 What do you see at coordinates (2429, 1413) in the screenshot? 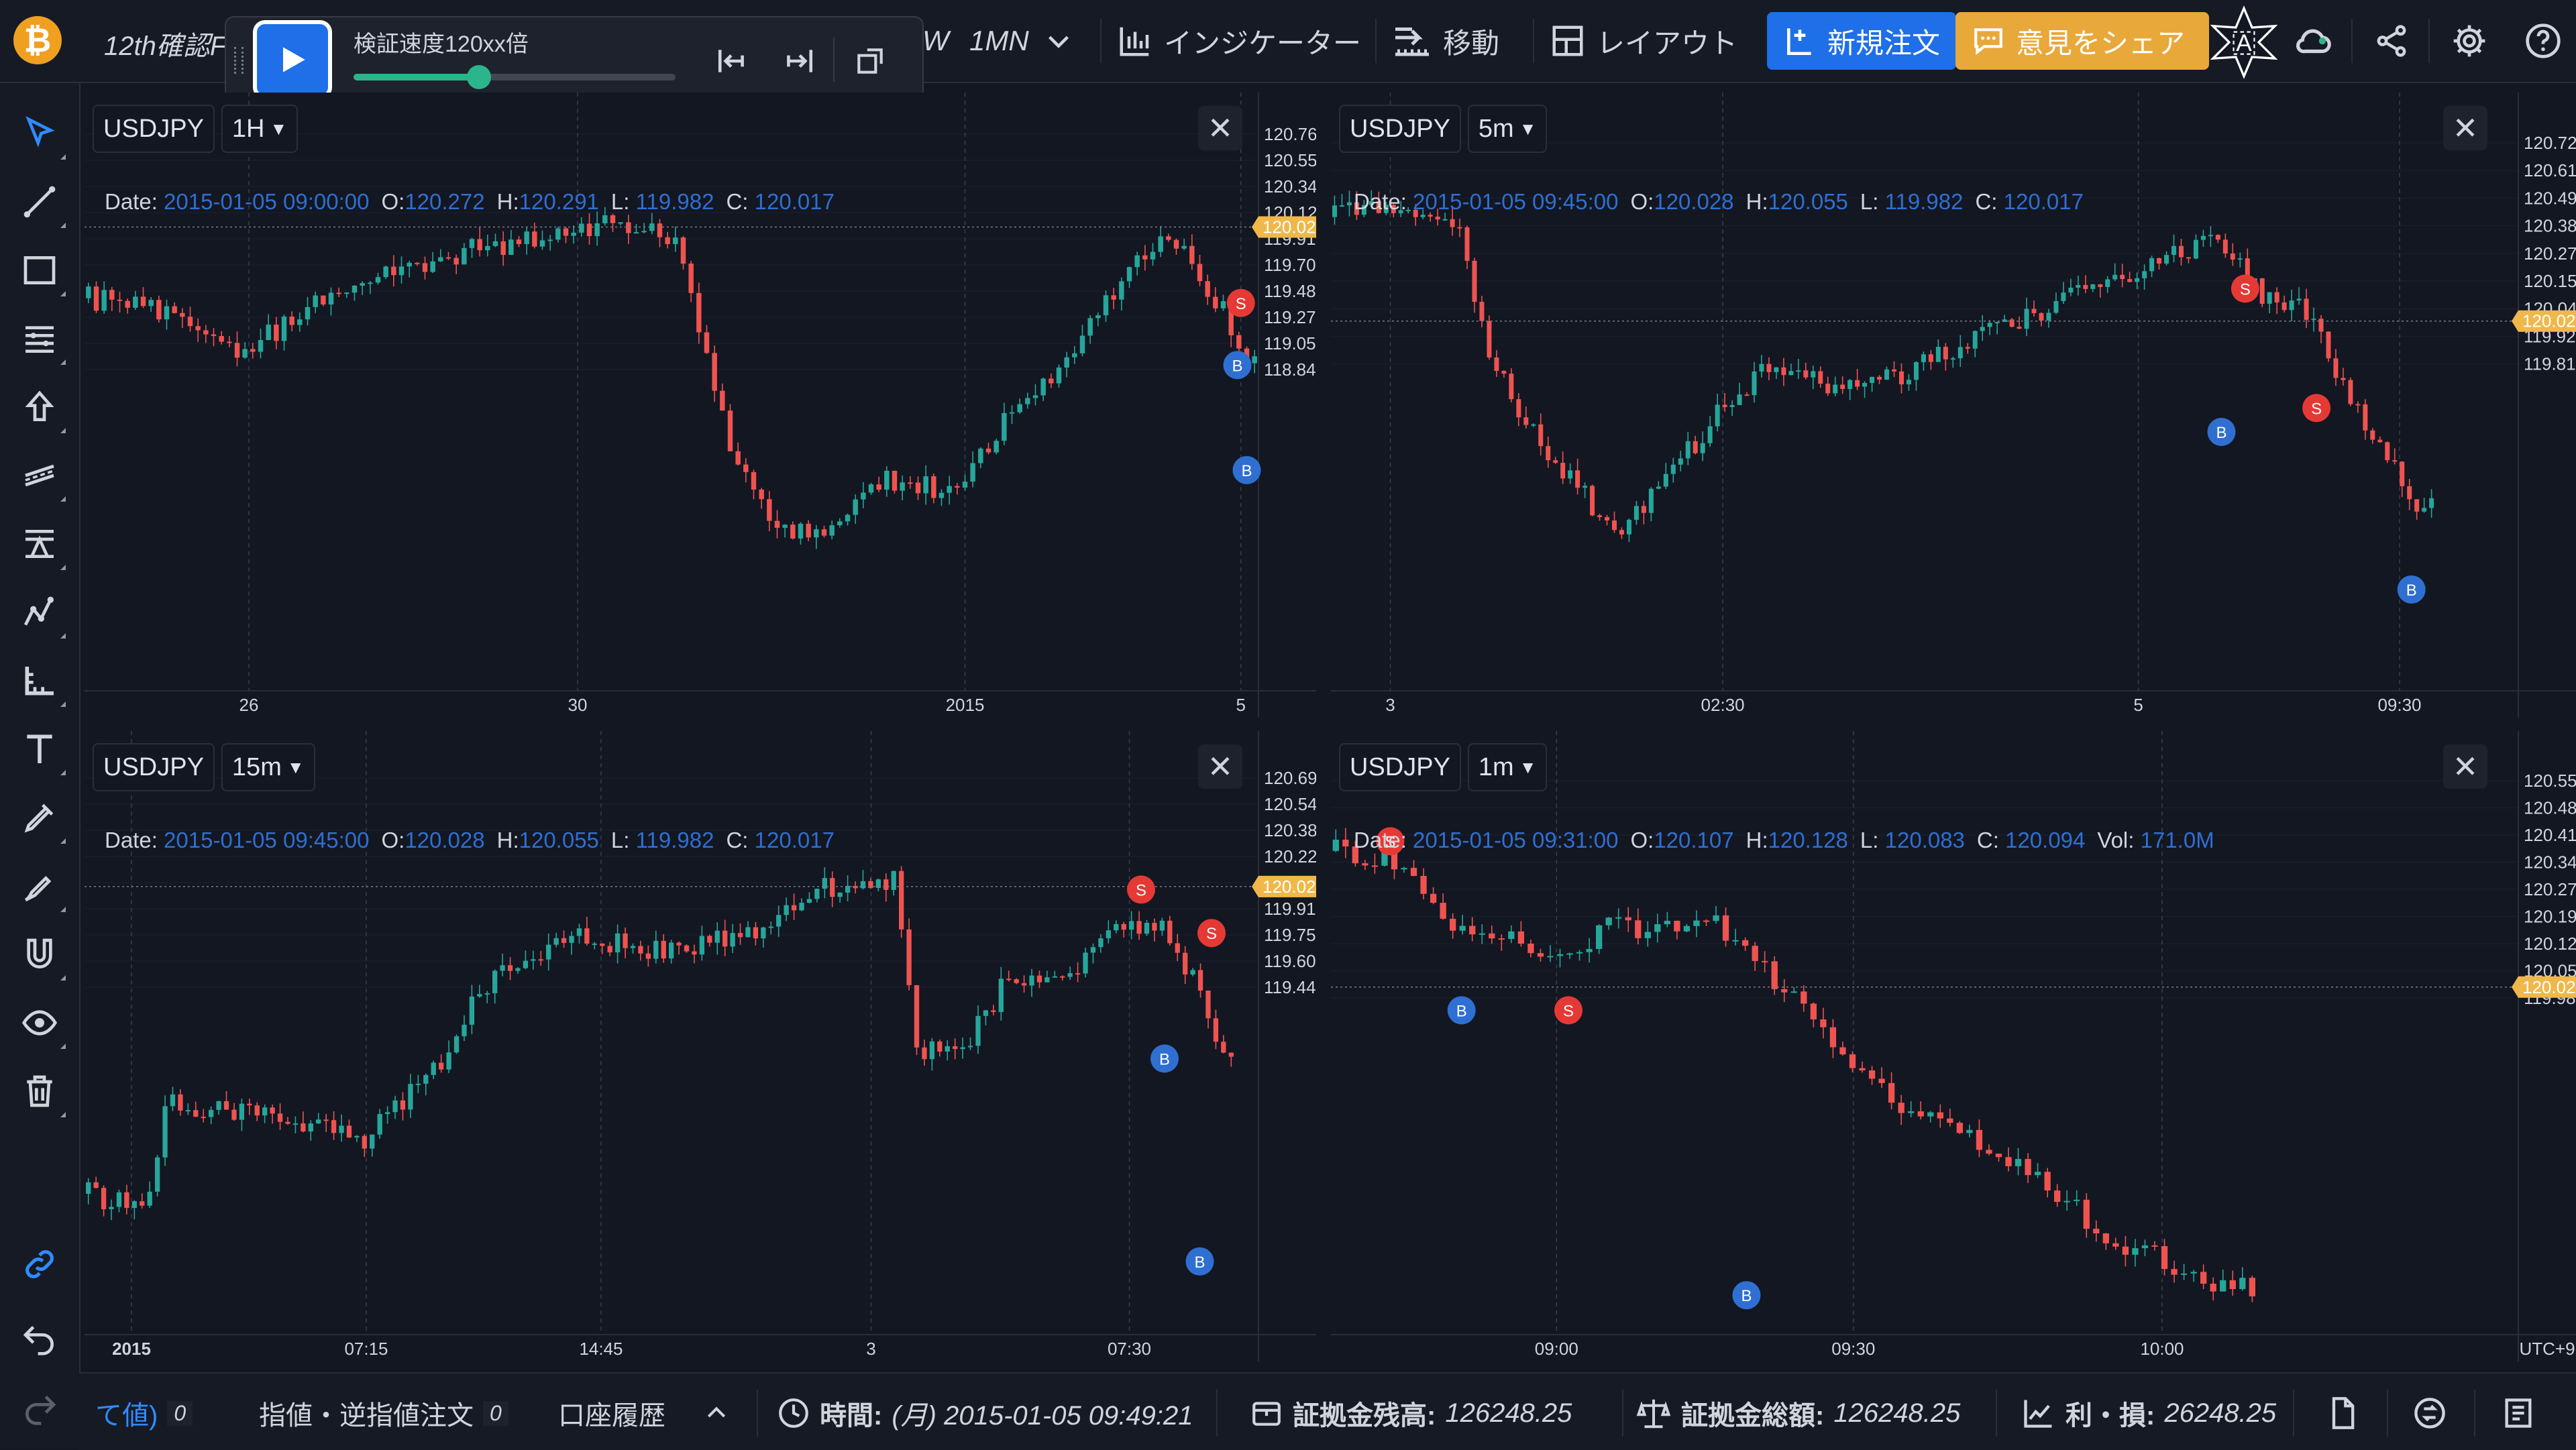
I see `currency-exchange-icon` at bounding box center [2429, 1413].